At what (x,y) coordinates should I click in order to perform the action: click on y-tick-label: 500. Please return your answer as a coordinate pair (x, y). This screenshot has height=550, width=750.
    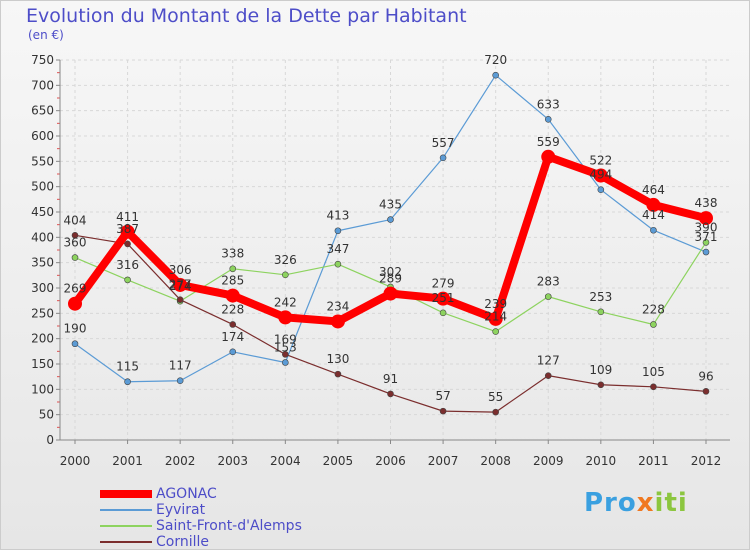
    Looking at the image, I should click on (42, 187).